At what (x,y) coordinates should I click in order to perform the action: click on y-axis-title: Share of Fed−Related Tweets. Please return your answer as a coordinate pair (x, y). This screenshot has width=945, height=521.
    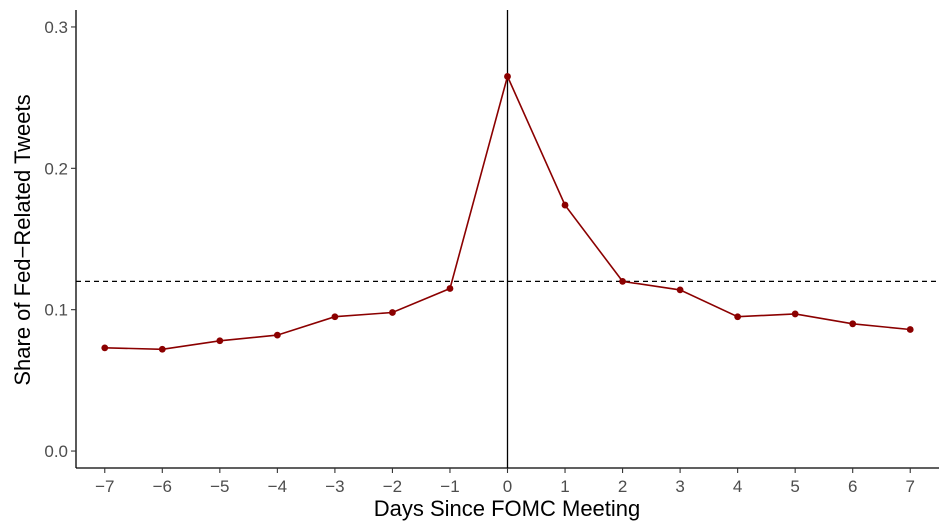
    Looking at the image, I should click on (22, 239).